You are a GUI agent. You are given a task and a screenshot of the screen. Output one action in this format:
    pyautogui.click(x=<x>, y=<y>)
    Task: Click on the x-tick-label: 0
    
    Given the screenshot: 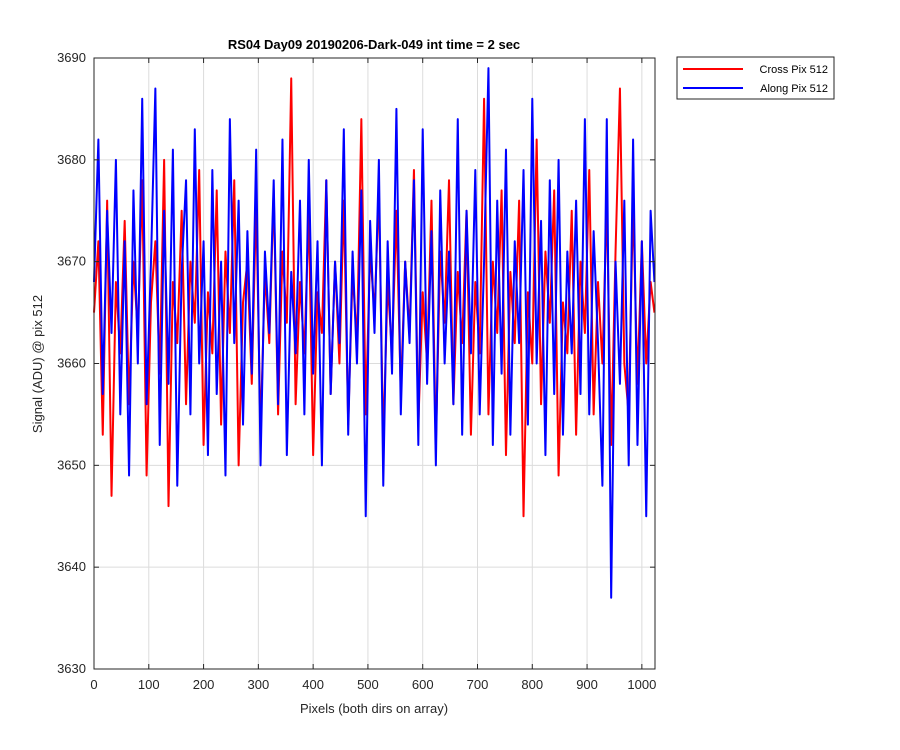 What is the action you would take?
    pyautogui.click(x=93, y=684)
    